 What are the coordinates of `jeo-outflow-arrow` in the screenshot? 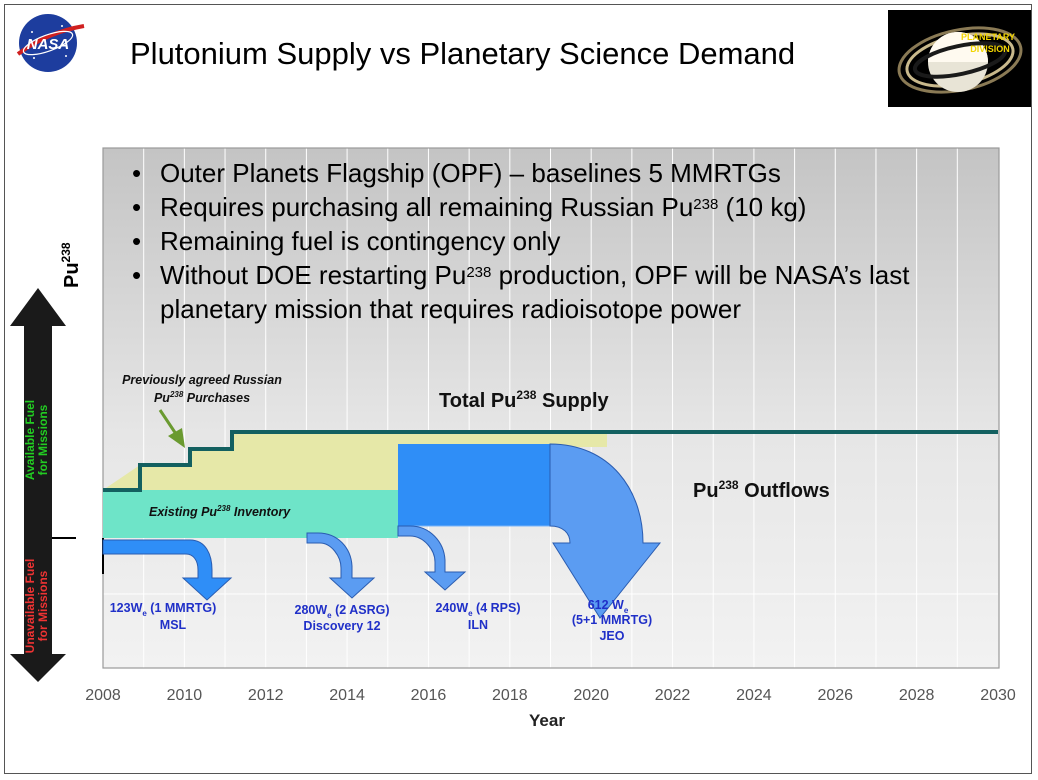 It's located at (605, 531).